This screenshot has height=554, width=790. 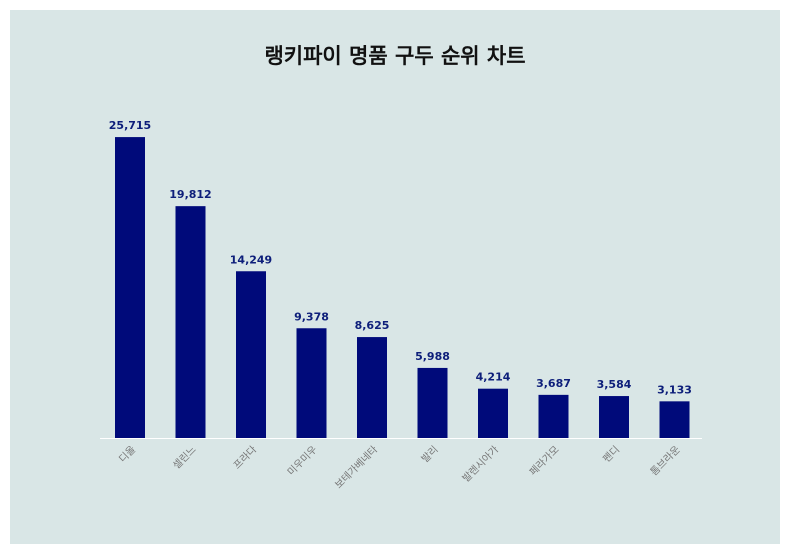 I want to click on value-label-8: 3,584, so click(x=614, y=384).